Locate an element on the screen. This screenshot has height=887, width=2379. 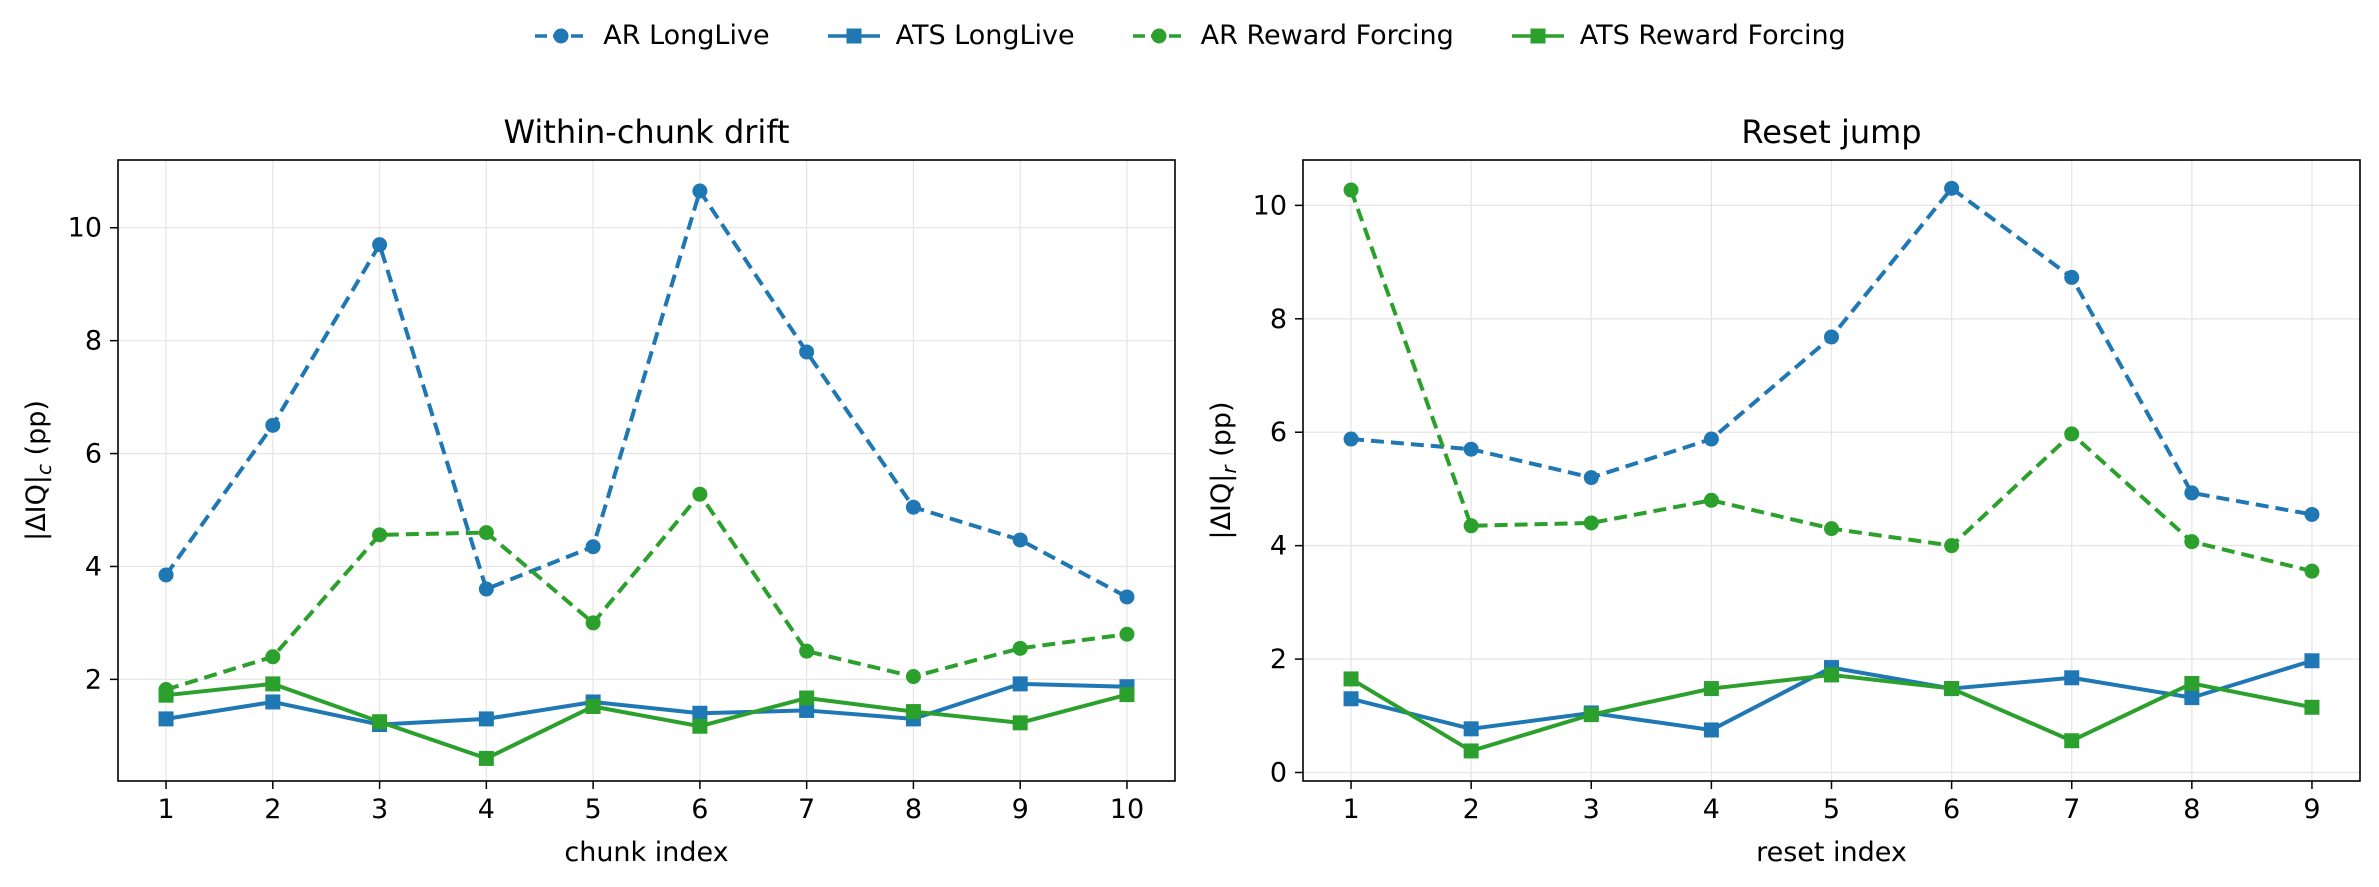
legend-item: ATS LongLive is located at coordinates (950, 35).